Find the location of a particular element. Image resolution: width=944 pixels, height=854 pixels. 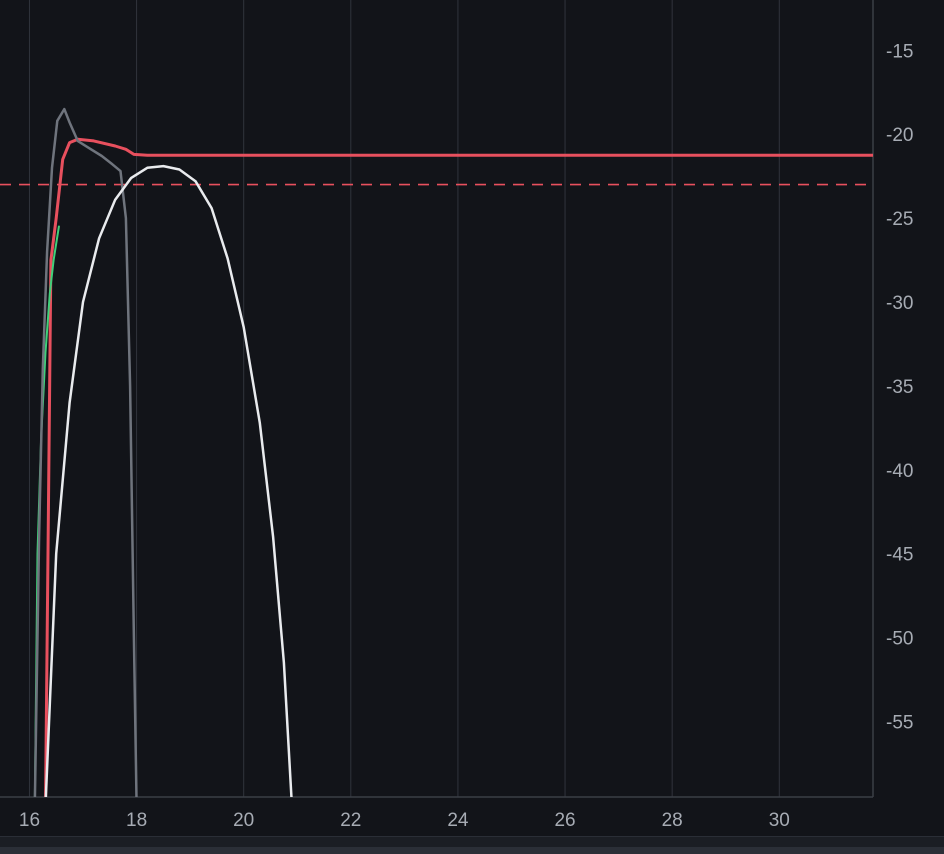

y-tick-label-4: -35 is located at coordinates (899, 387).